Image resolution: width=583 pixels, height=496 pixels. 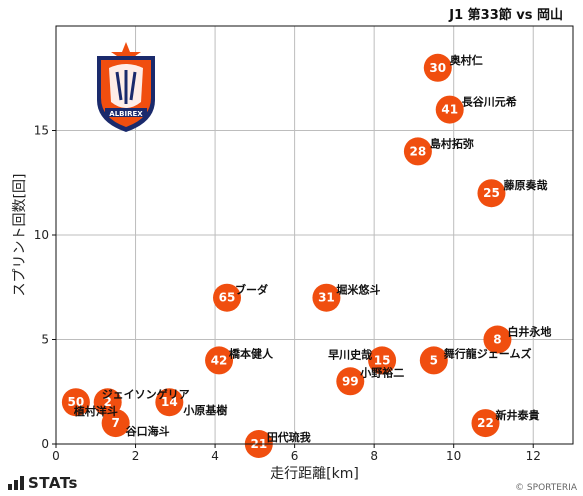 I want to click on x-tick-label: 4, so click(x=215, y=456).